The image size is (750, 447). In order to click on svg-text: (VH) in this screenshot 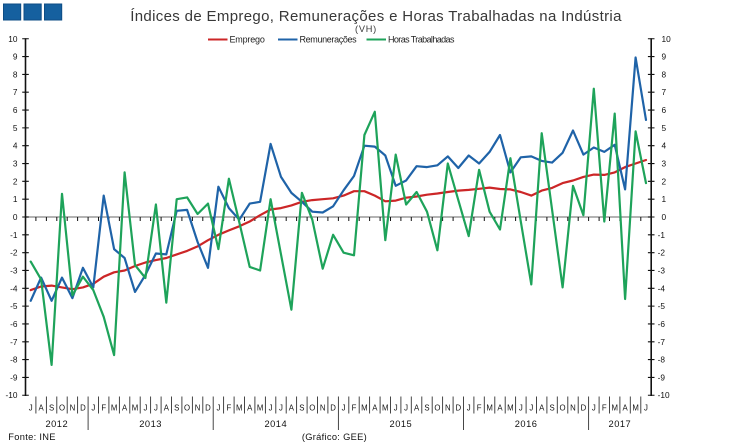, I will do `click(366, 29)`.